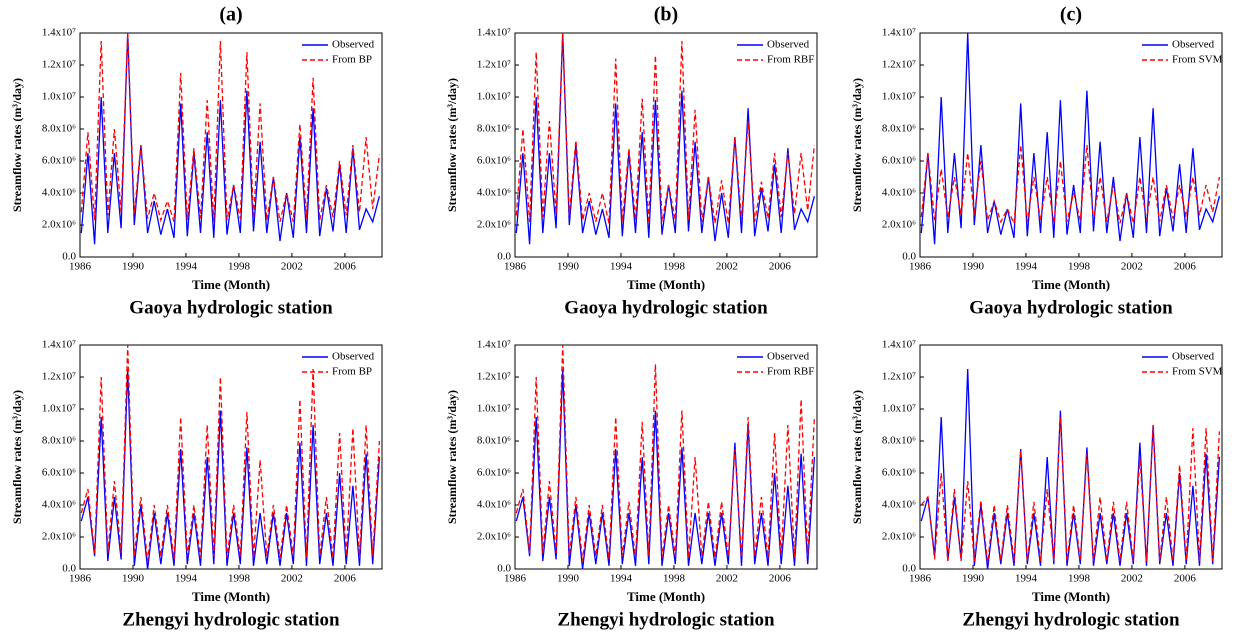  What do you see at coordinates (666, 15) in the screenshot?
I see `panel-title: (b)` at bounding box center [666, 15].